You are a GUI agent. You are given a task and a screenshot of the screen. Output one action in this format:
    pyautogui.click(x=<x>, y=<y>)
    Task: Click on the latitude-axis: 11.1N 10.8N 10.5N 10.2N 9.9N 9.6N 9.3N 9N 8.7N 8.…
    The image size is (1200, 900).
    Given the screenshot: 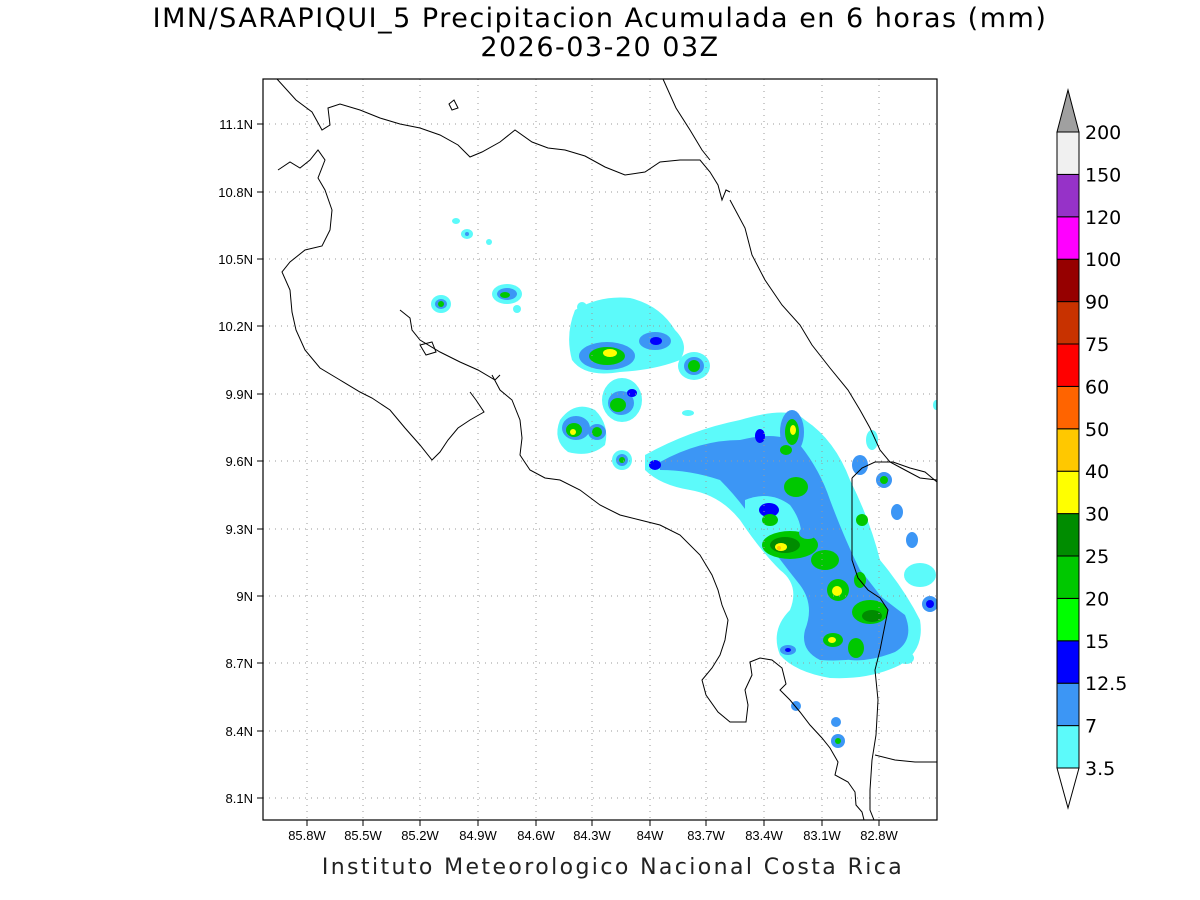 What is the action you would take?
    pyautogui.click(x=240, y=461)
    